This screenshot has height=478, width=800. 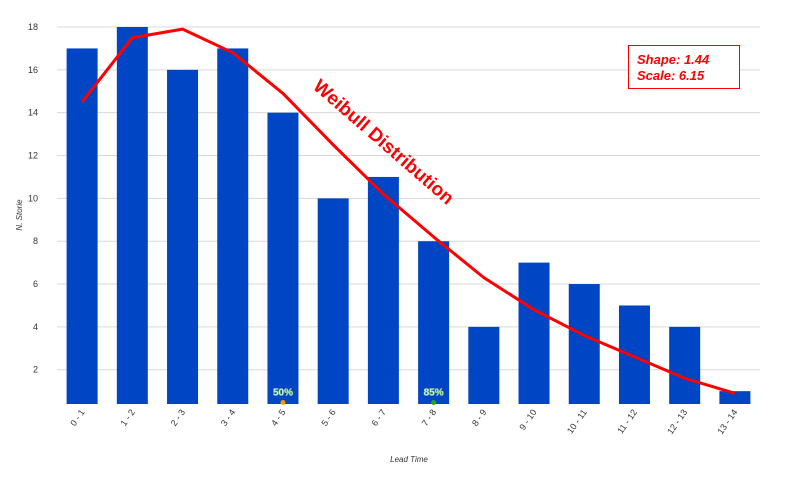 I want to click on shape-parameter: Shape: 1.44, so click(x=673, y=59).